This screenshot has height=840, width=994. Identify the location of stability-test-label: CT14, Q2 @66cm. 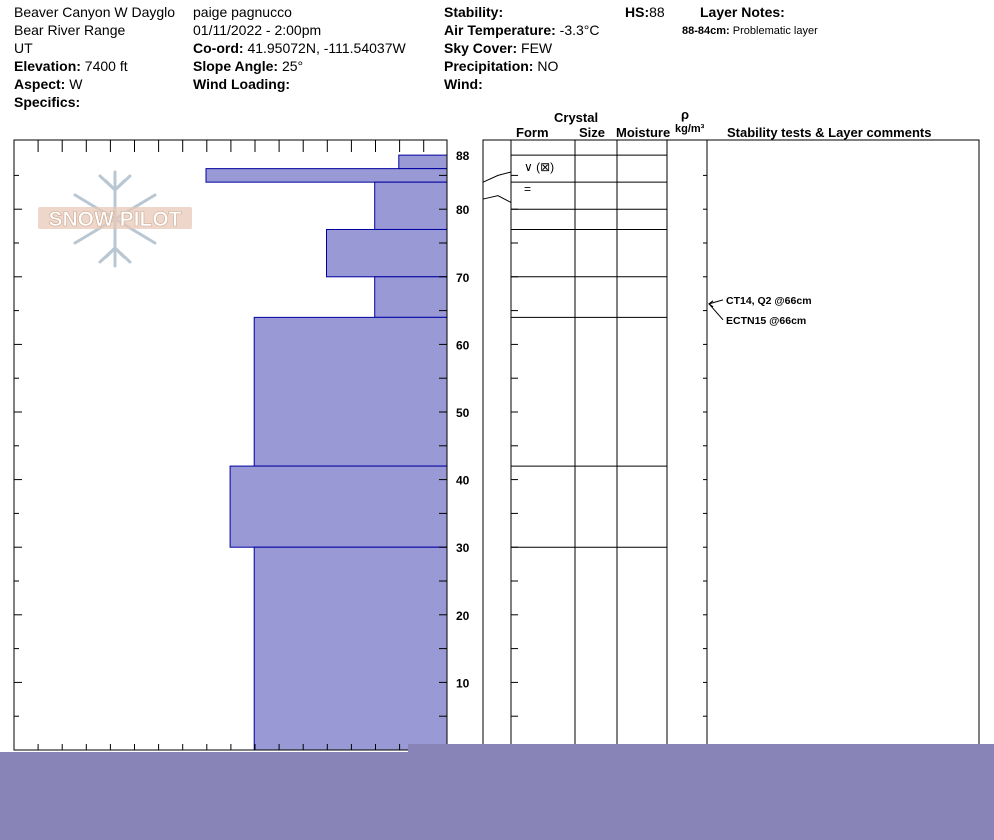
(769, 301).